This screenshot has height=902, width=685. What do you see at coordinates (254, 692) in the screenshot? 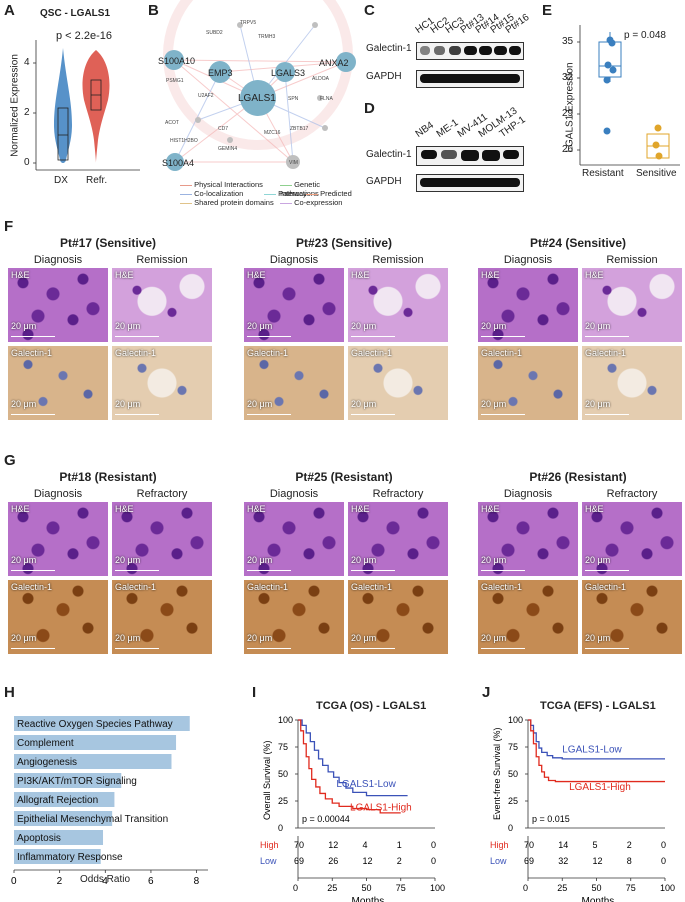
I see `panel-label-i: I` at bounding box center [254, 692].